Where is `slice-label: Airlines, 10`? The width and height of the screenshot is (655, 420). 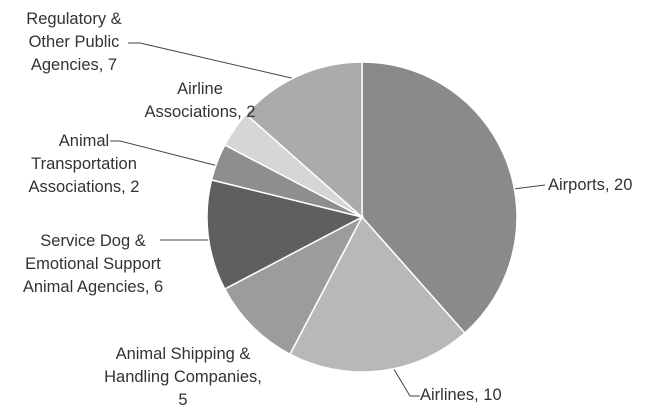 slice-label: Airlines, 10 is located at coordinates (461, 395).